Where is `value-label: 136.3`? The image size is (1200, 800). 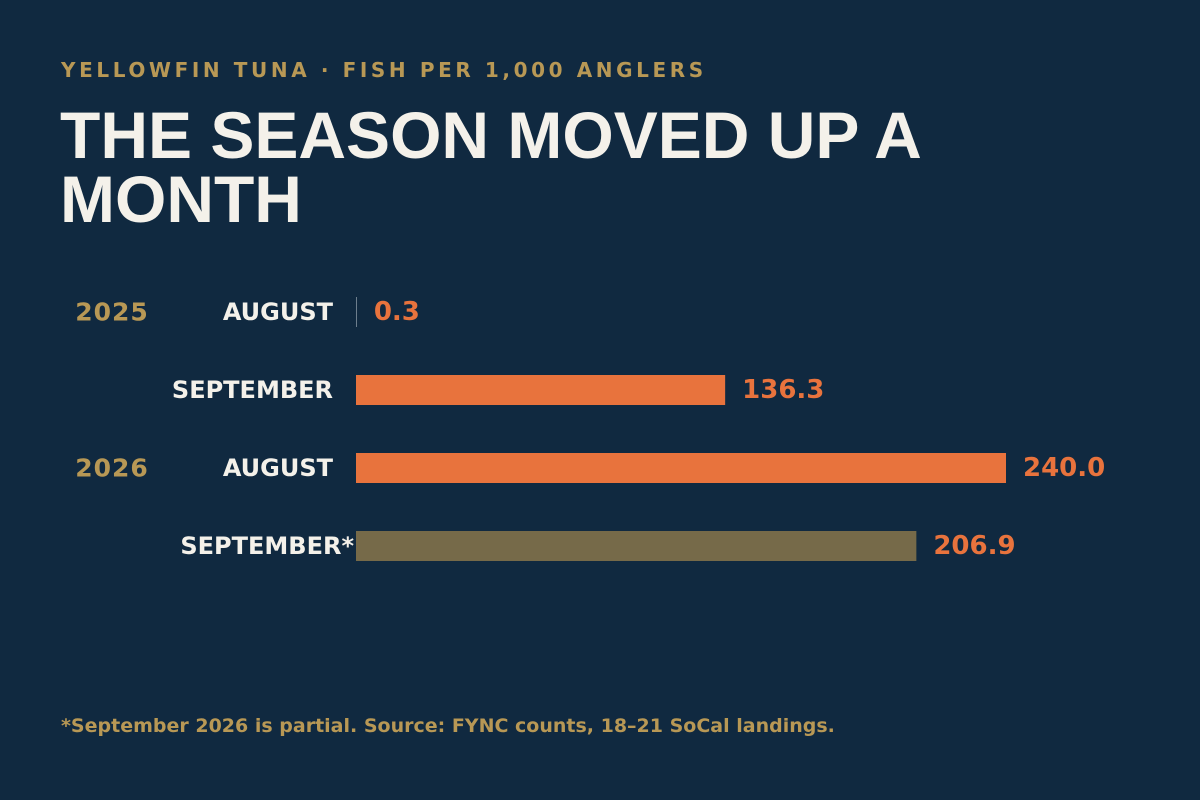 value-label: 136.3 is located at coordinates (783, 390).